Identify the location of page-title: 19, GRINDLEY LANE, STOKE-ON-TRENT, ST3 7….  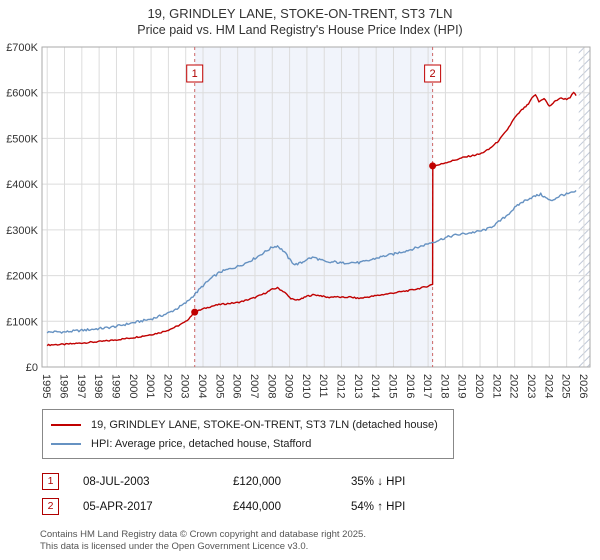
(300, 13).